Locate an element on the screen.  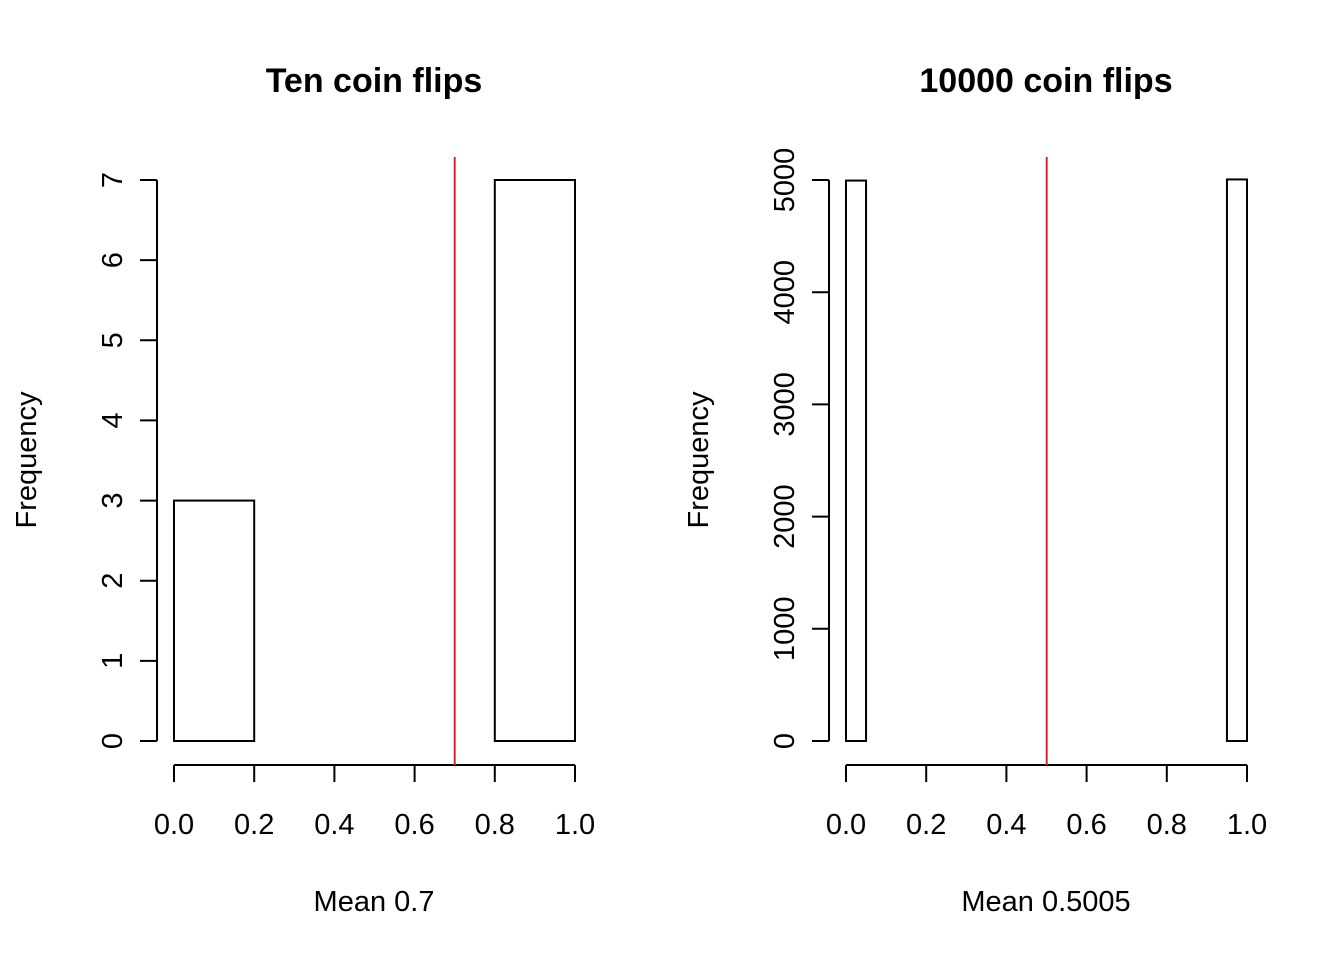
y-tick-label: 2 is located at coordinates (113, 581).